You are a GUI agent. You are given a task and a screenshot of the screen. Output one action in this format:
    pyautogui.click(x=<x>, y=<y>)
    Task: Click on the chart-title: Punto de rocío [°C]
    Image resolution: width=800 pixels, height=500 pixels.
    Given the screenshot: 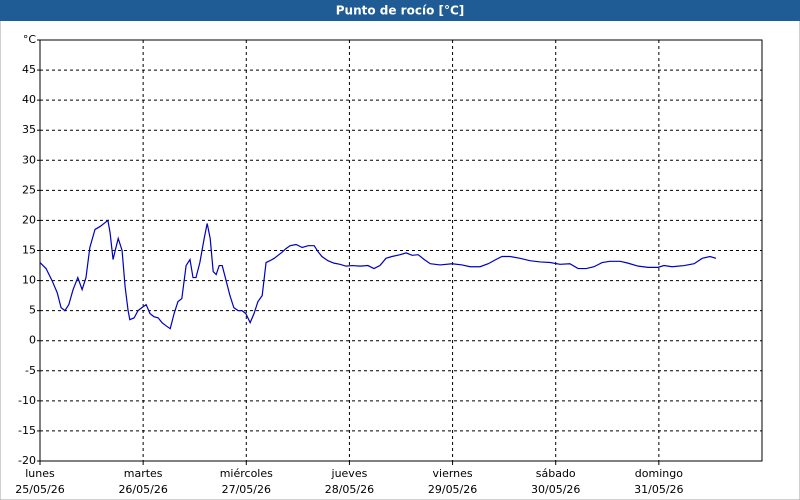 What is the action you would take?
    pyautogui.click(x=400, y=11)
    